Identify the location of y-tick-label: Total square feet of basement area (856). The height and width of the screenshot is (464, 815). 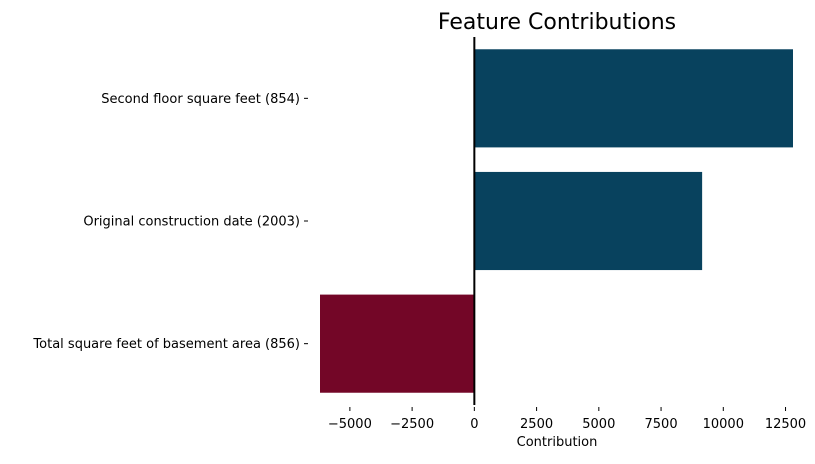
(166, 344).